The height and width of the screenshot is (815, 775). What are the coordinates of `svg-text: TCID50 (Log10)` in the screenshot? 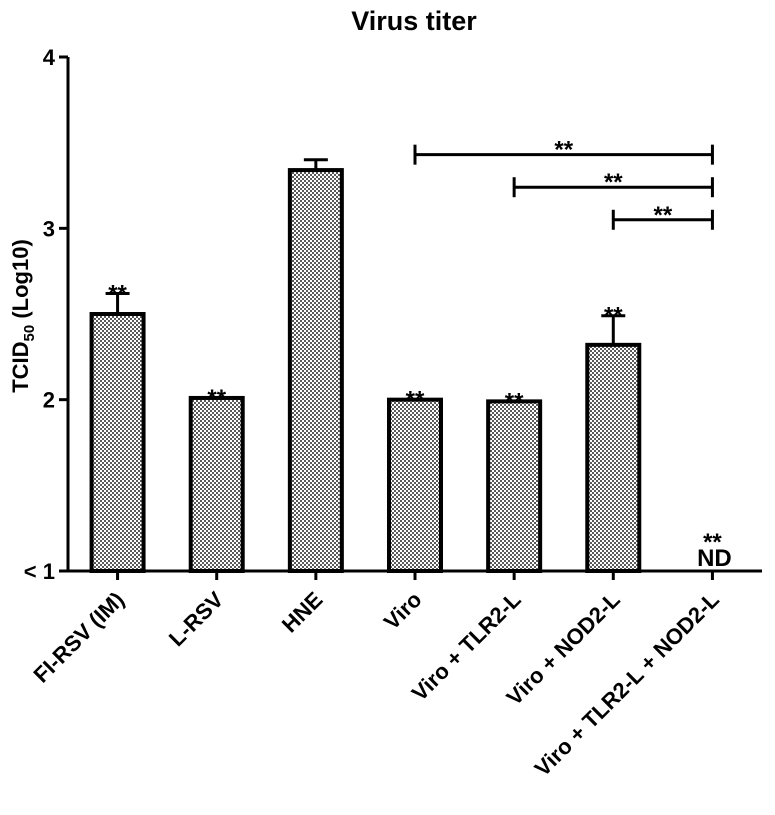 It's located at (23, 316).